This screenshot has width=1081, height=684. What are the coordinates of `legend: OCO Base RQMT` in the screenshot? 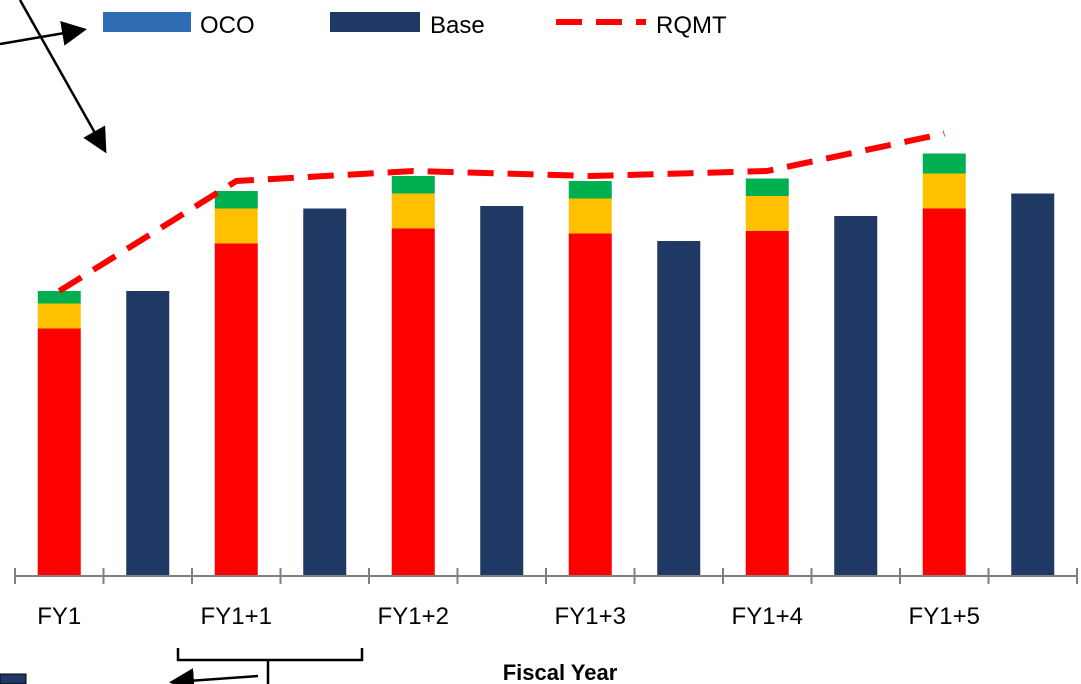 It's located at (415, 25).